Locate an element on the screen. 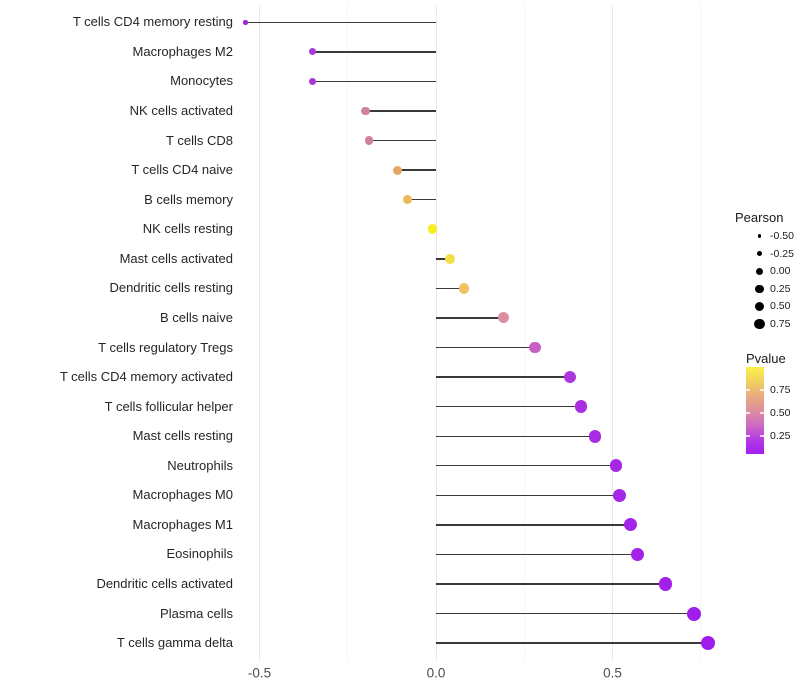 This screenshot has width=800, height=700. y-axis-label: T cells gamma delta is located at coordinates (174, 643).